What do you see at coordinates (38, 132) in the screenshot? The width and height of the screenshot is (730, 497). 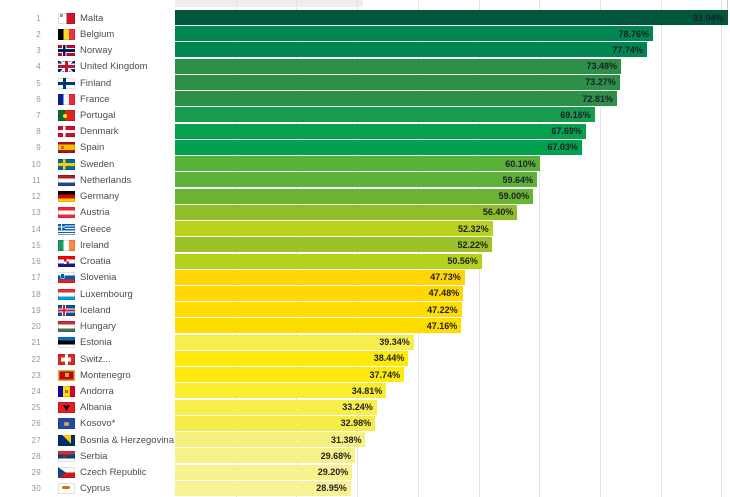 I see `rank-label: 8` at bounding box center [38, 132].